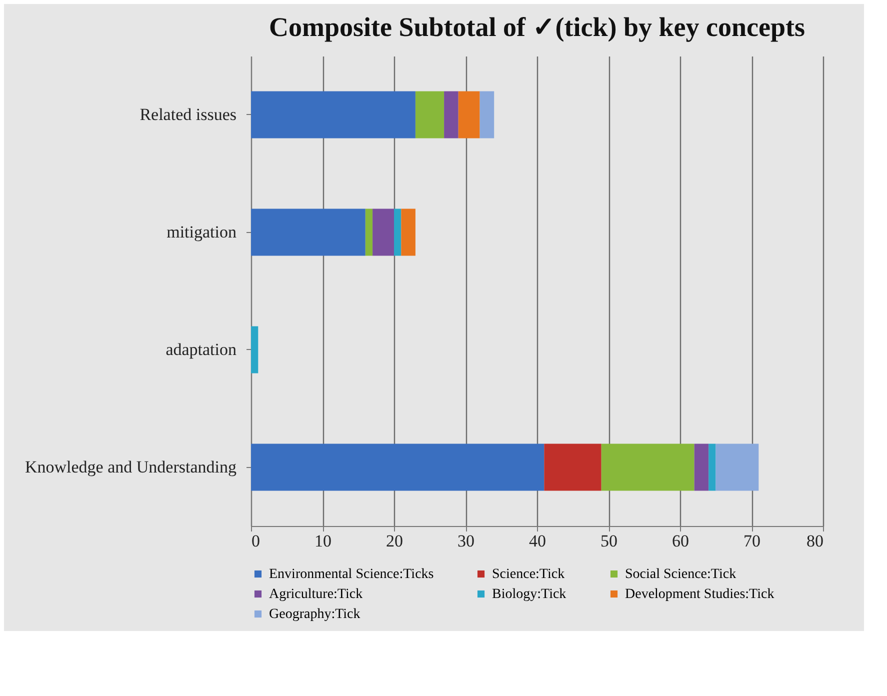 Image resolution: width=887 pixels, height=696 pixels. What do you see at coordinates (537, 27) in the screenshot?
I see `chart-title: Composite Subtotal of ✓(tick) by key concepts` at bounding box center [537, 27].